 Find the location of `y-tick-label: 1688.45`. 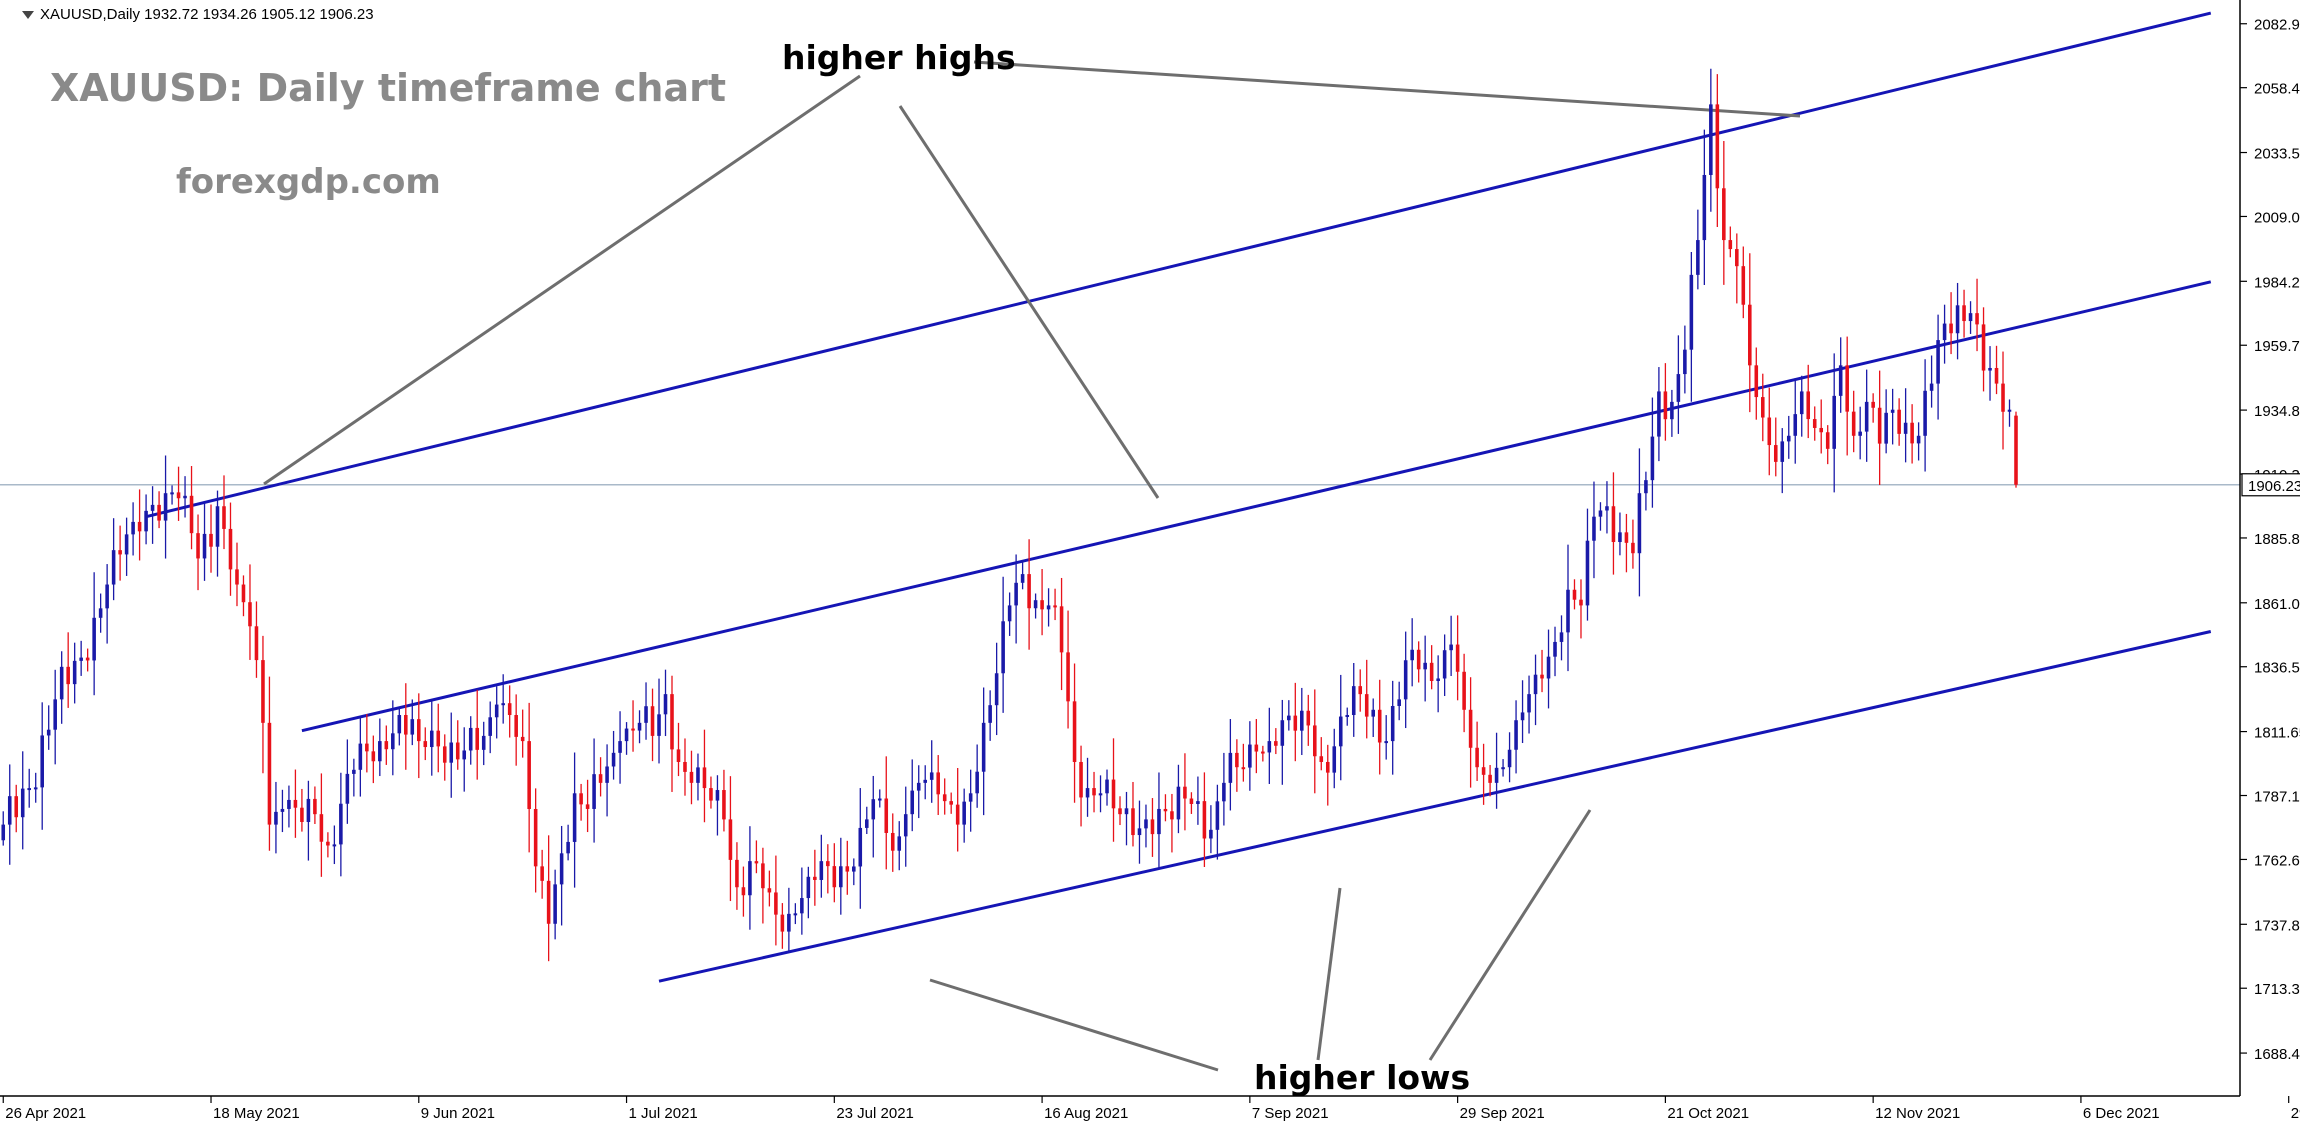

y-tick-label: 1688.45 is located at coordinates (2277, 1054).